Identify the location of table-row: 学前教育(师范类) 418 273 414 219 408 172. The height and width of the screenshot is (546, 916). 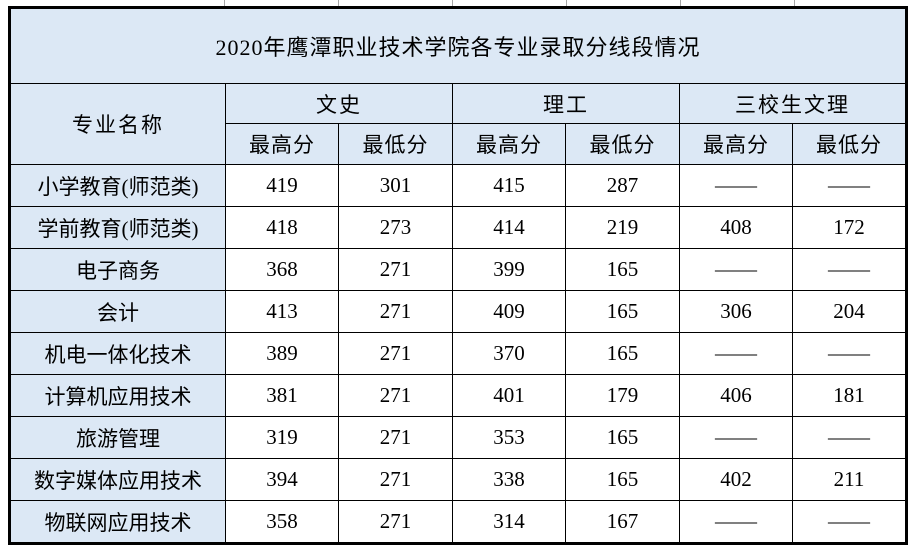
(458, 227).